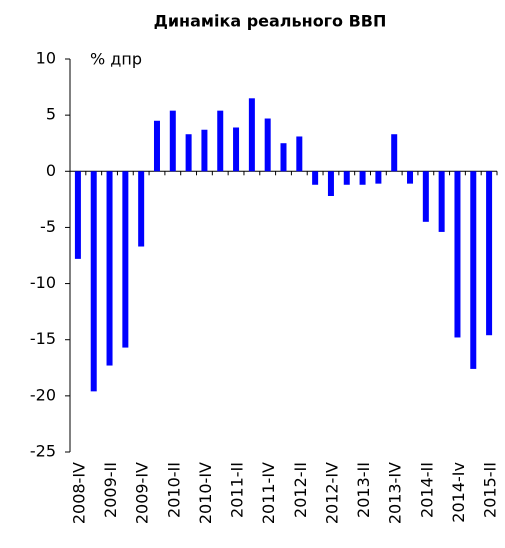 The image size is (505, 548). Describe the element at coordinates (490, 490) in the screenshot. I see `x-tick-label: 2015-II` at that location.